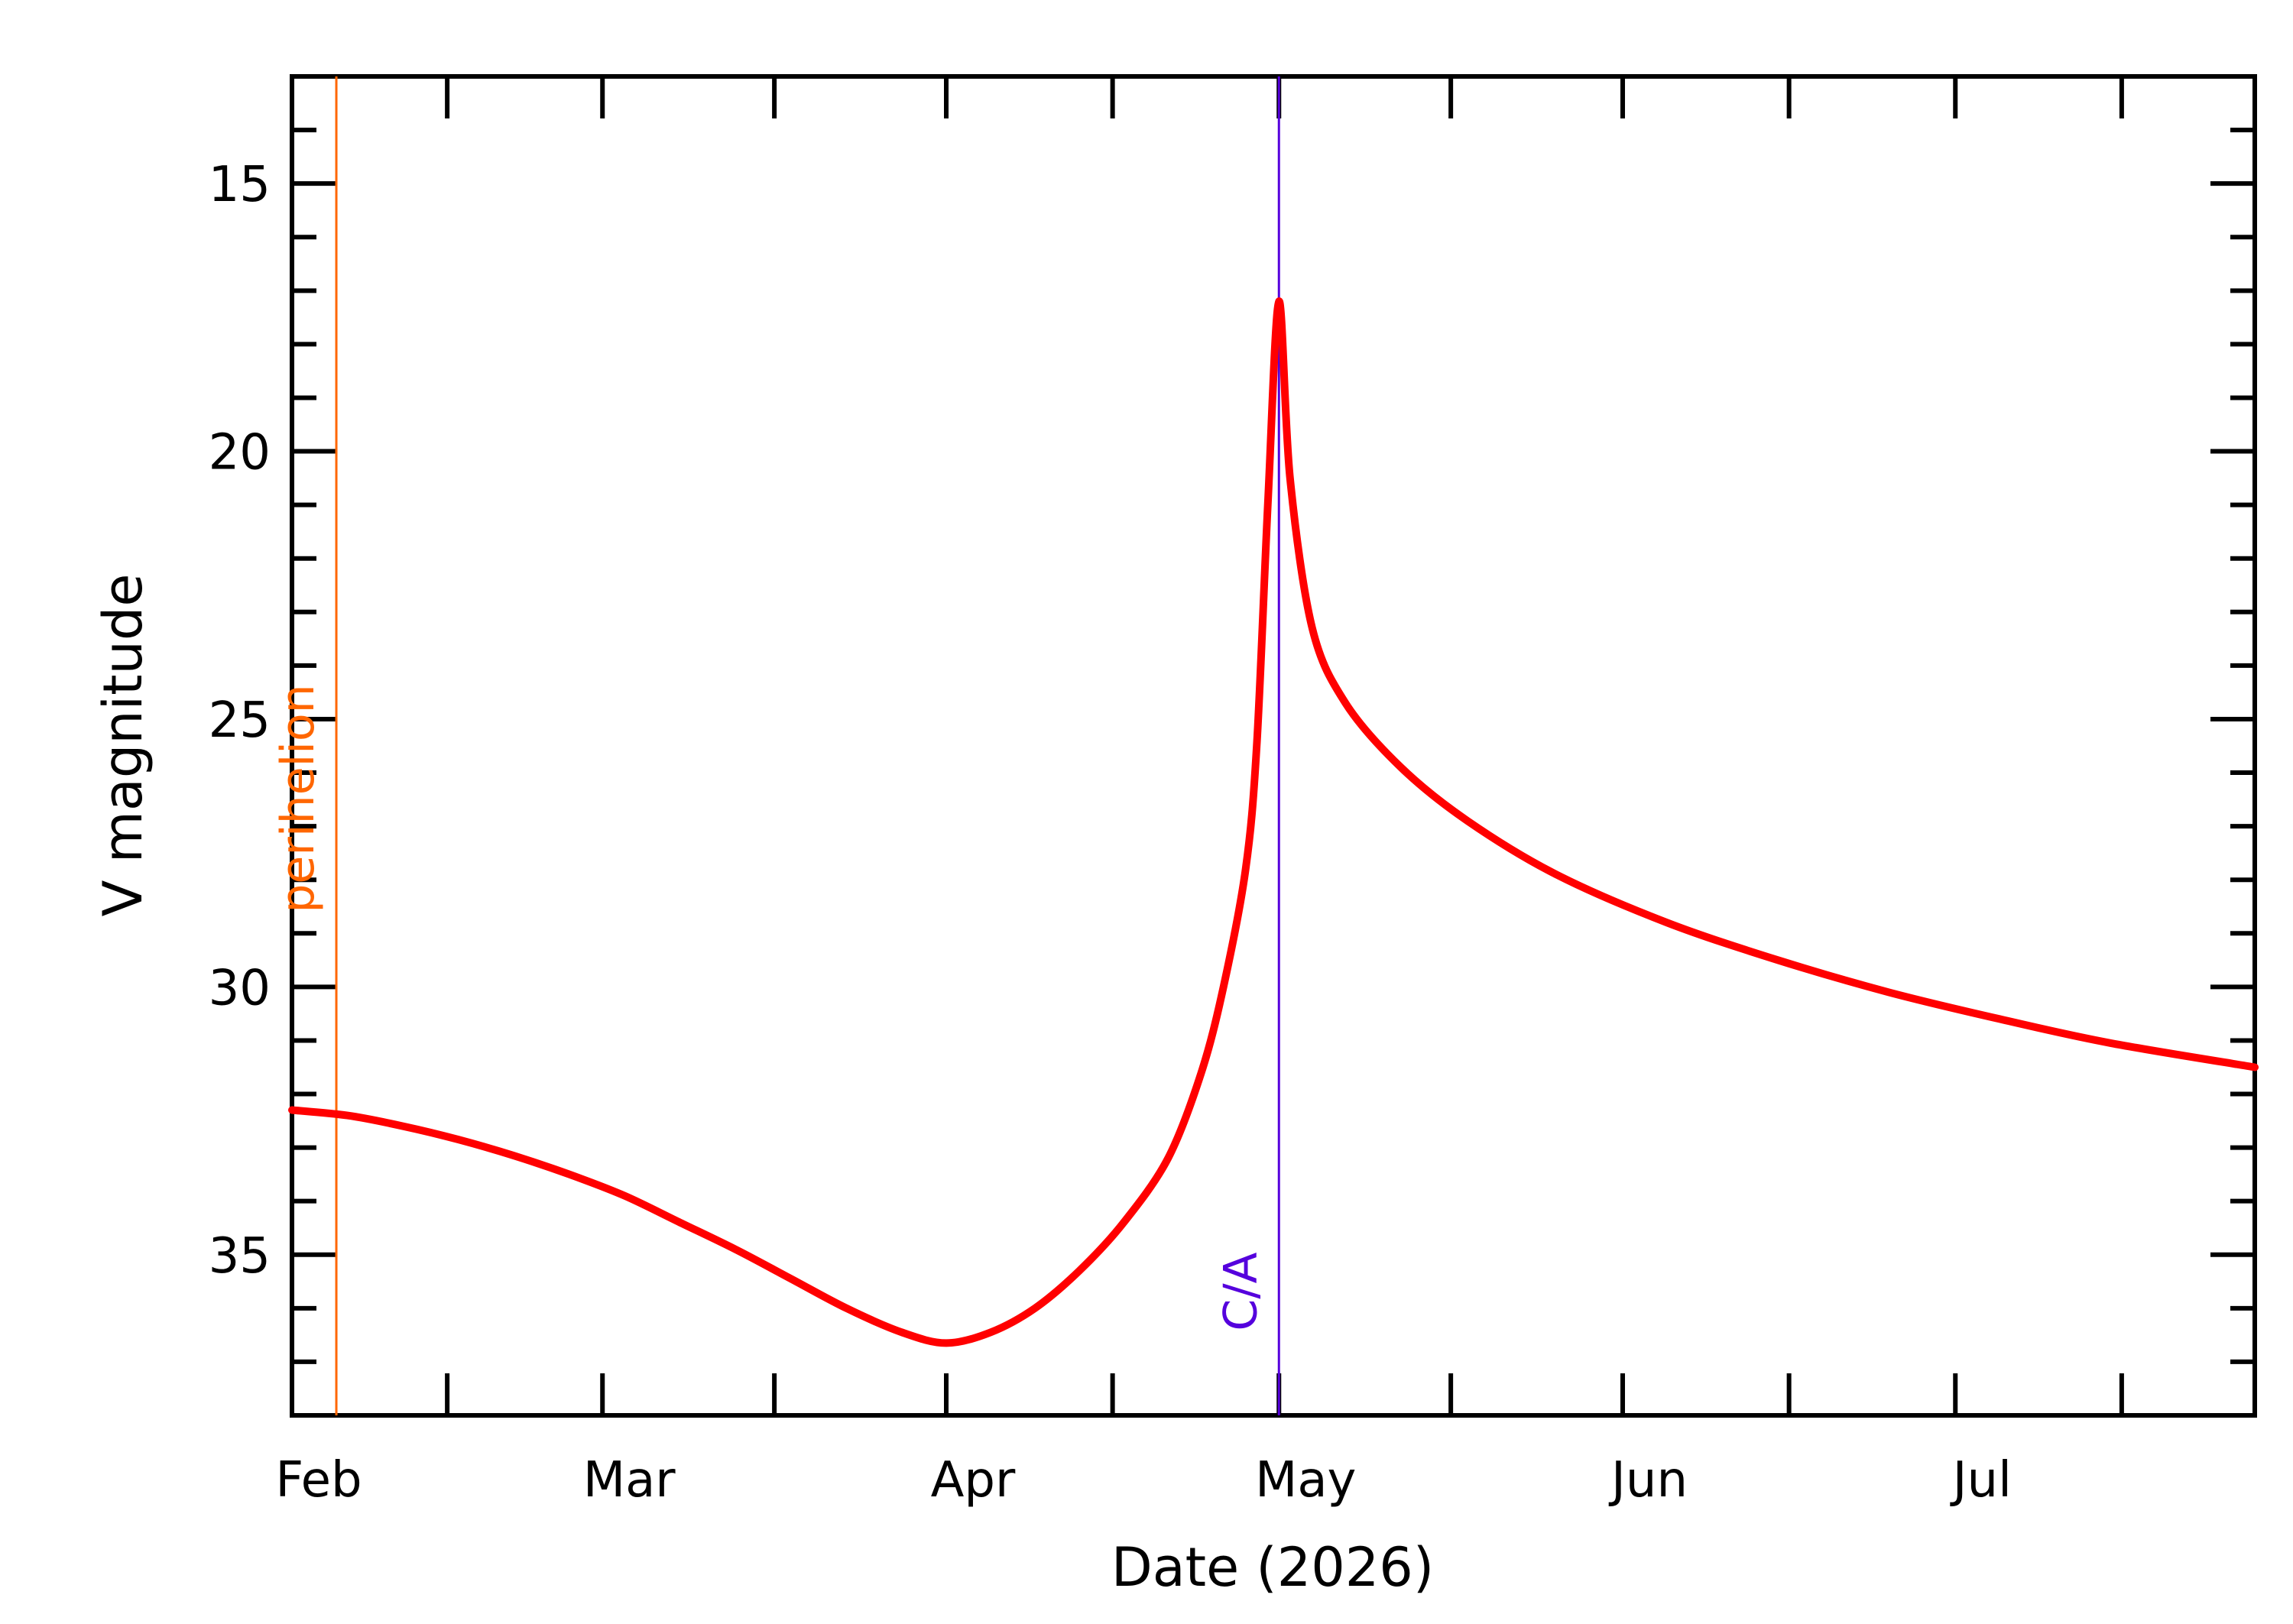  I want to click on y-tick-label: 15, so click(240, 185).